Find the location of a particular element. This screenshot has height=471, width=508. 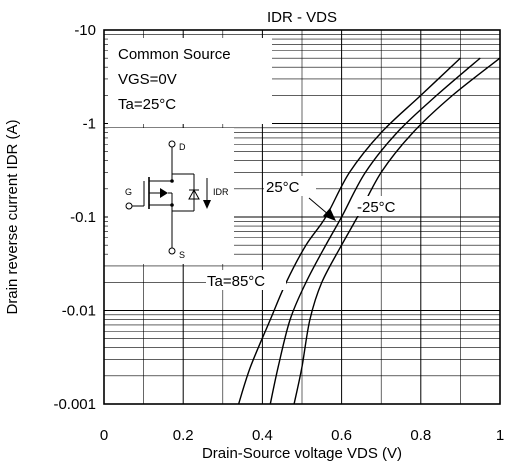

x-tick-labels: 0 0.2 0.4 0.6 0.8 1 is located at coordinates (302, 435).